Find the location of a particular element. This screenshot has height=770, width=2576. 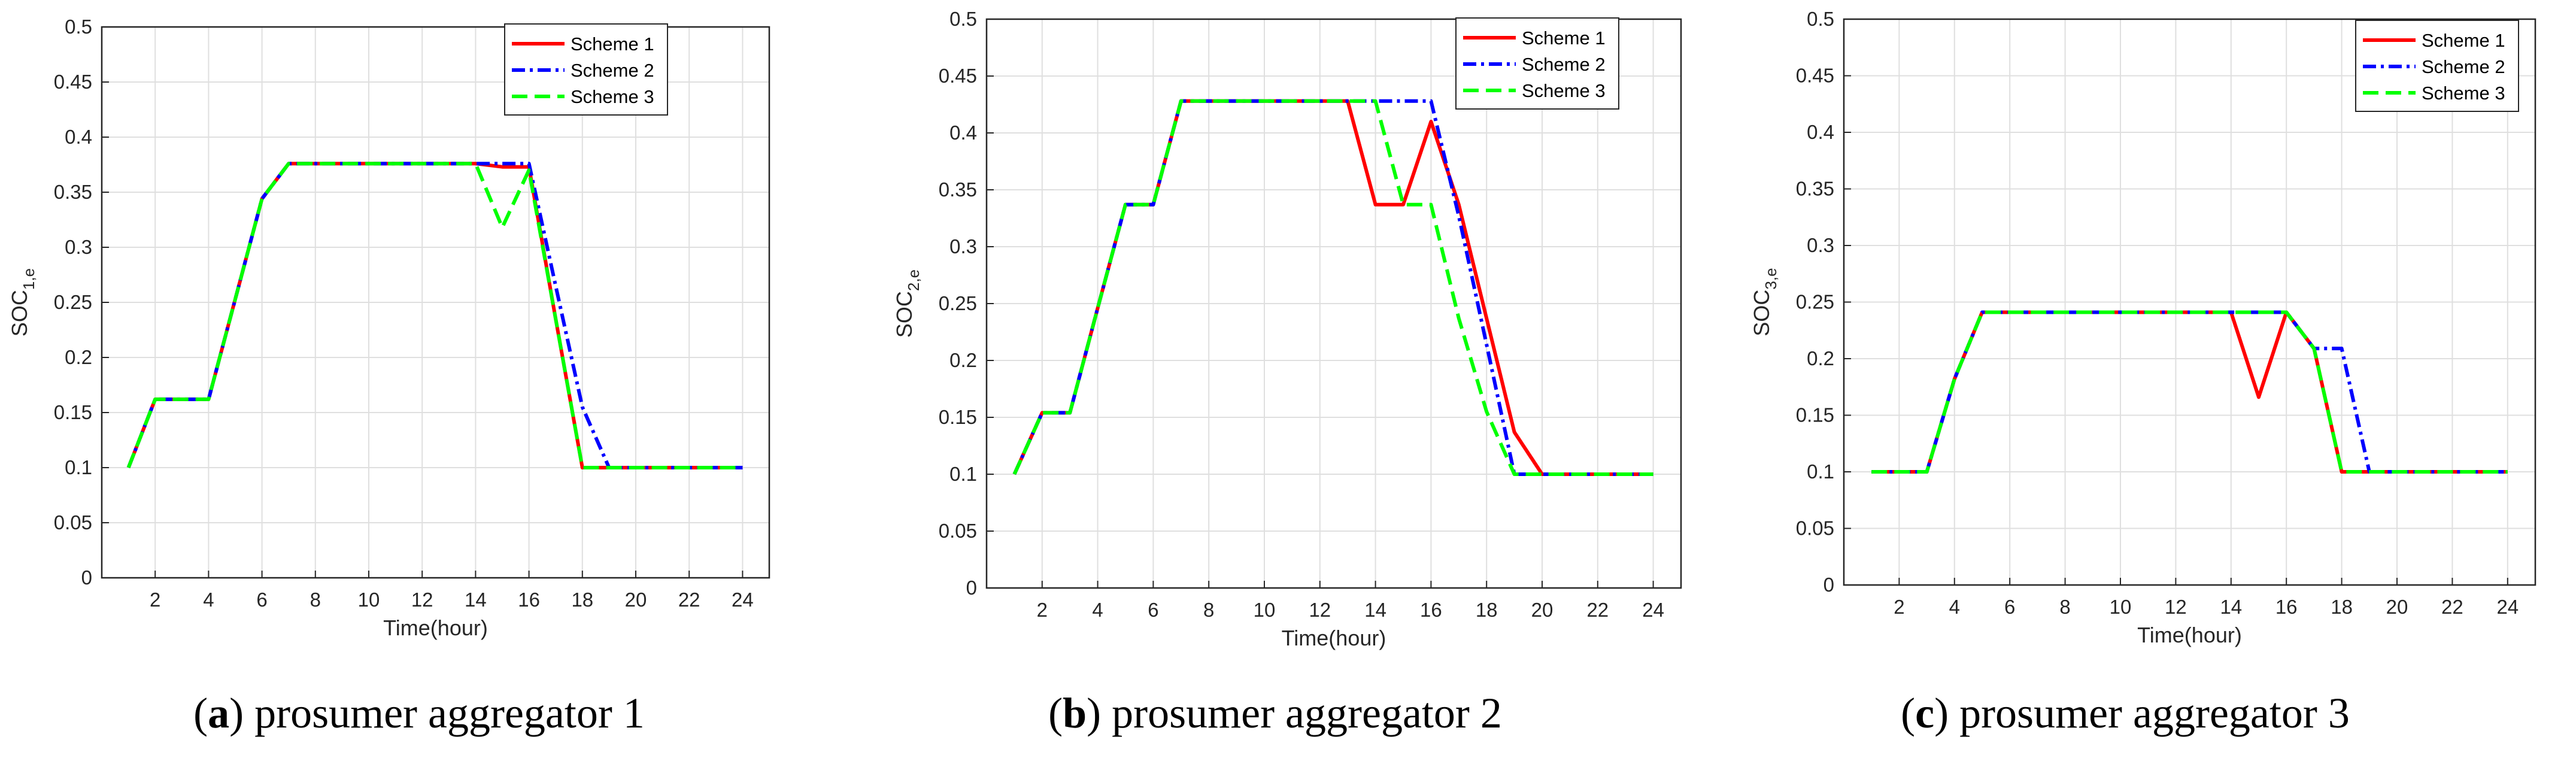

caption-a: (a) prosumer aggregator 1 is located at coordinates (419, 713).